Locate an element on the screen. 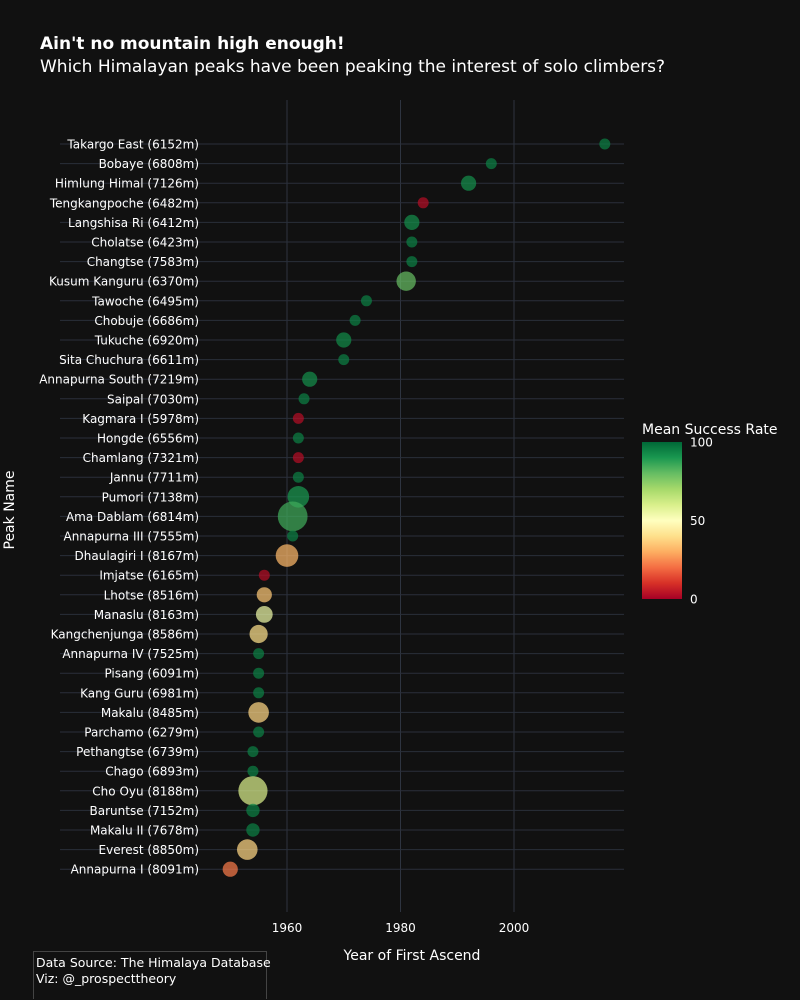  data-source-text: Data Source: The Himalaya Database is located at coordinates (153, 962).